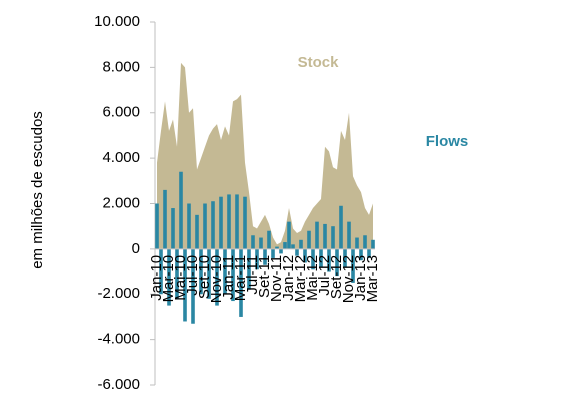 This screenshot has height=405, width=578. What do you see at coordinates (447, 141) in the screenshot?
I see `series-label: Flows` at bounding box center [447, 141].